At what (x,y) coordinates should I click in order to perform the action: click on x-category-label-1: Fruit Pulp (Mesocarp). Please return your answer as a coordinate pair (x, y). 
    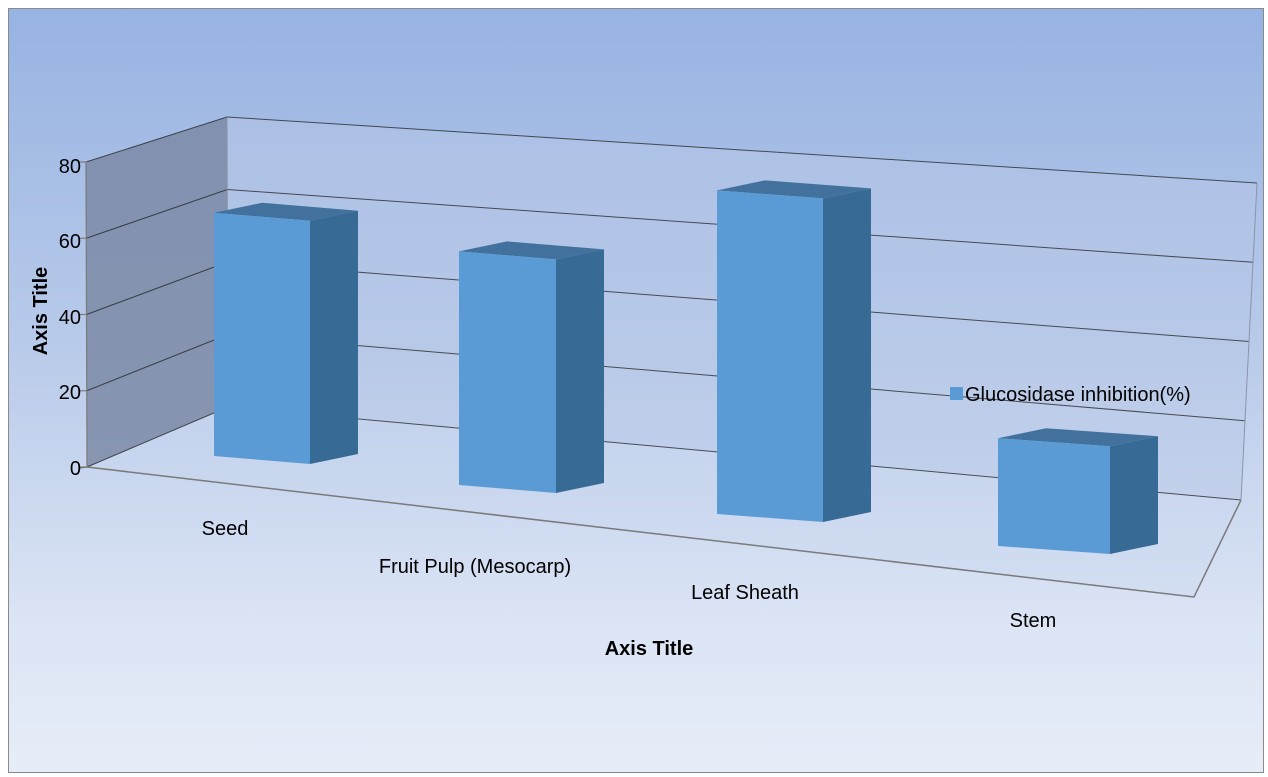
    Looking at the image, I should click on (475, 567).